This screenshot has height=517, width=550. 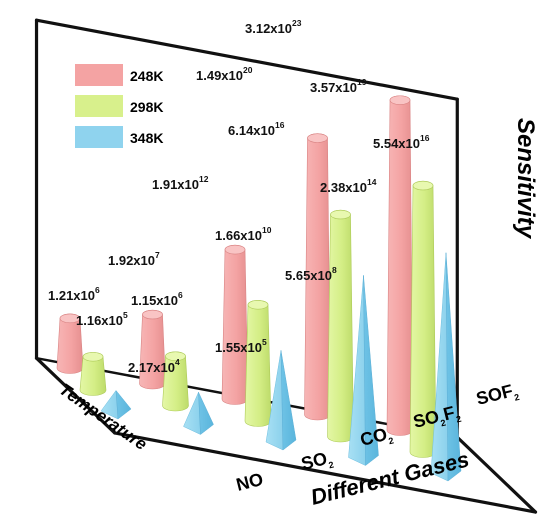 What do you see at coordinates (204, 179) in the screenshot?
I see `value-label-exponent: 12` at bounding box center [204, 179].